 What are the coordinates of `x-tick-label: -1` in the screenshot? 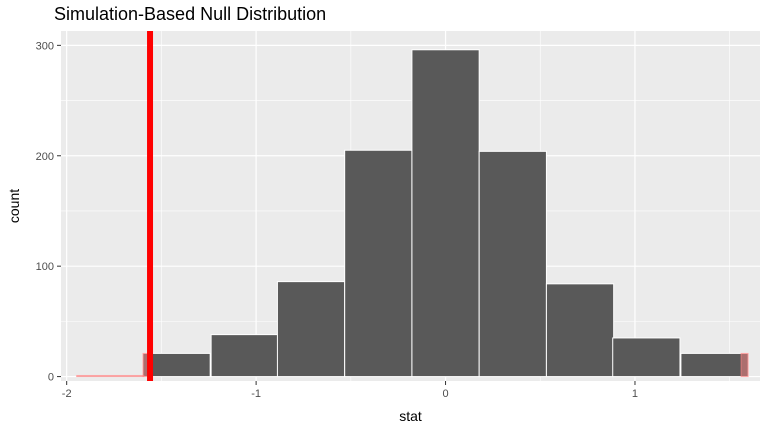 It's located at (256, 394).